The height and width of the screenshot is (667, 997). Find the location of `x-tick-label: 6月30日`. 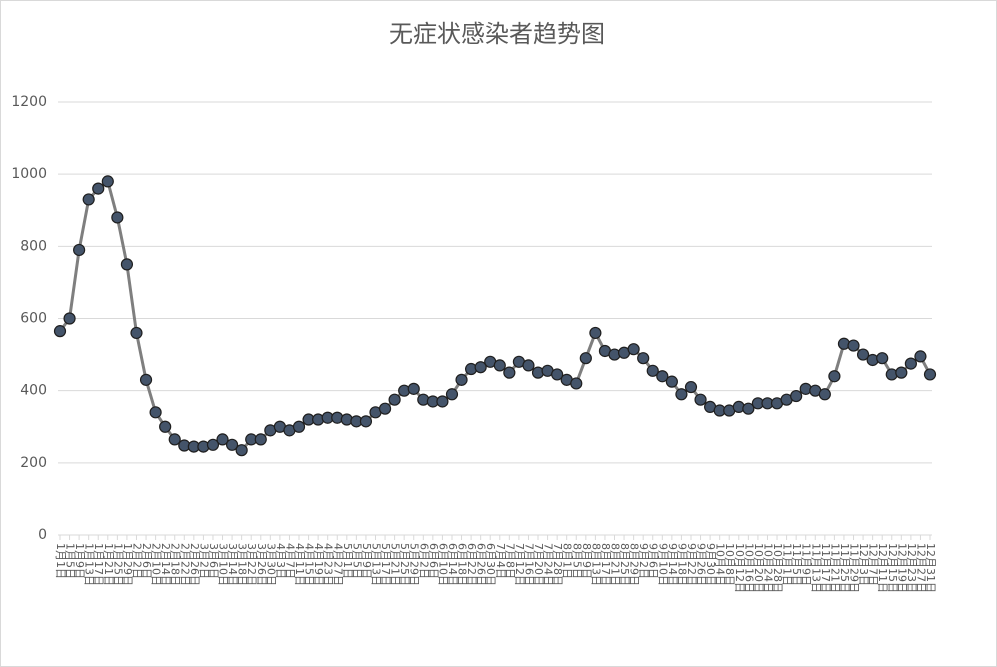

x-tick-label: 6月30日 is located at coordinates (490, 564).